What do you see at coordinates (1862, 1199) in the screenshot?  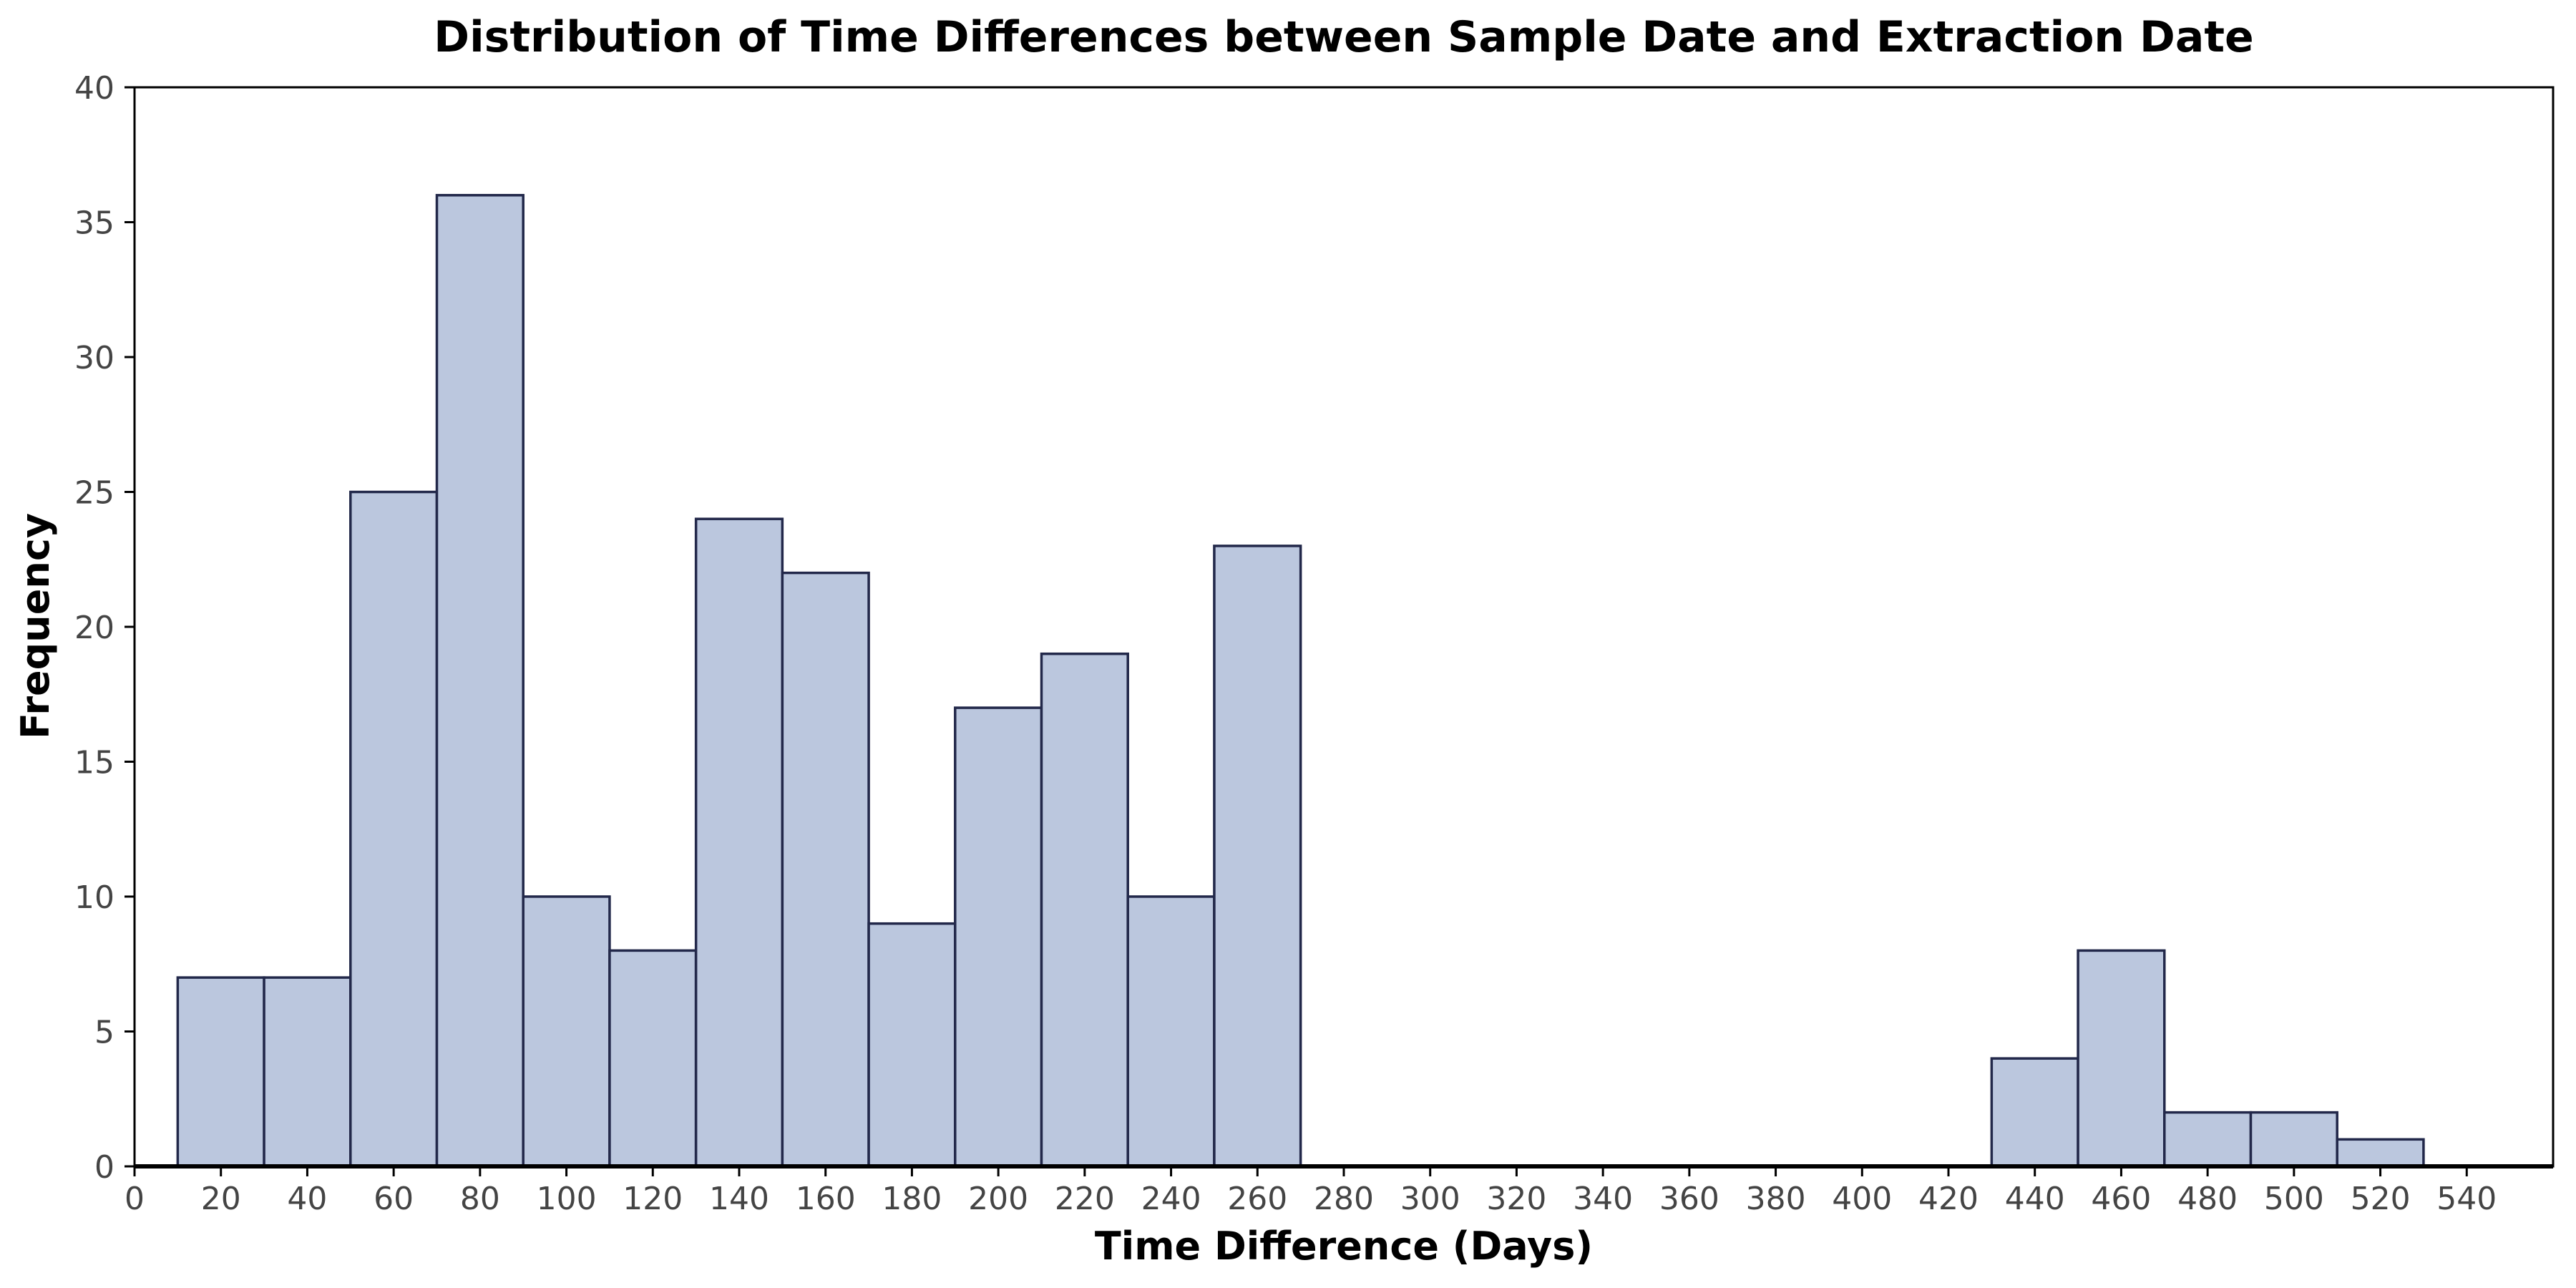 I see `x-tick-label: 400` at bounding box center [1862, 1199].